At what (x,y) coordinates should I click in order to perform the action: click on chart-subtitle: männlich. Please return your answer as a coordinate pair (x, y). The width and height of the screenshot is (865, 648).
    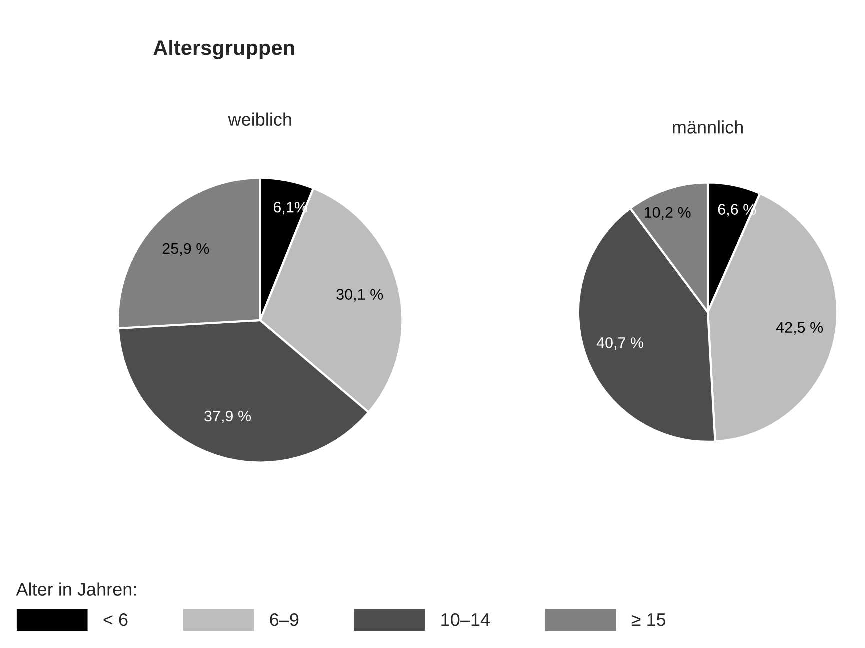
    Looking at the image, I should click on (708, 127).